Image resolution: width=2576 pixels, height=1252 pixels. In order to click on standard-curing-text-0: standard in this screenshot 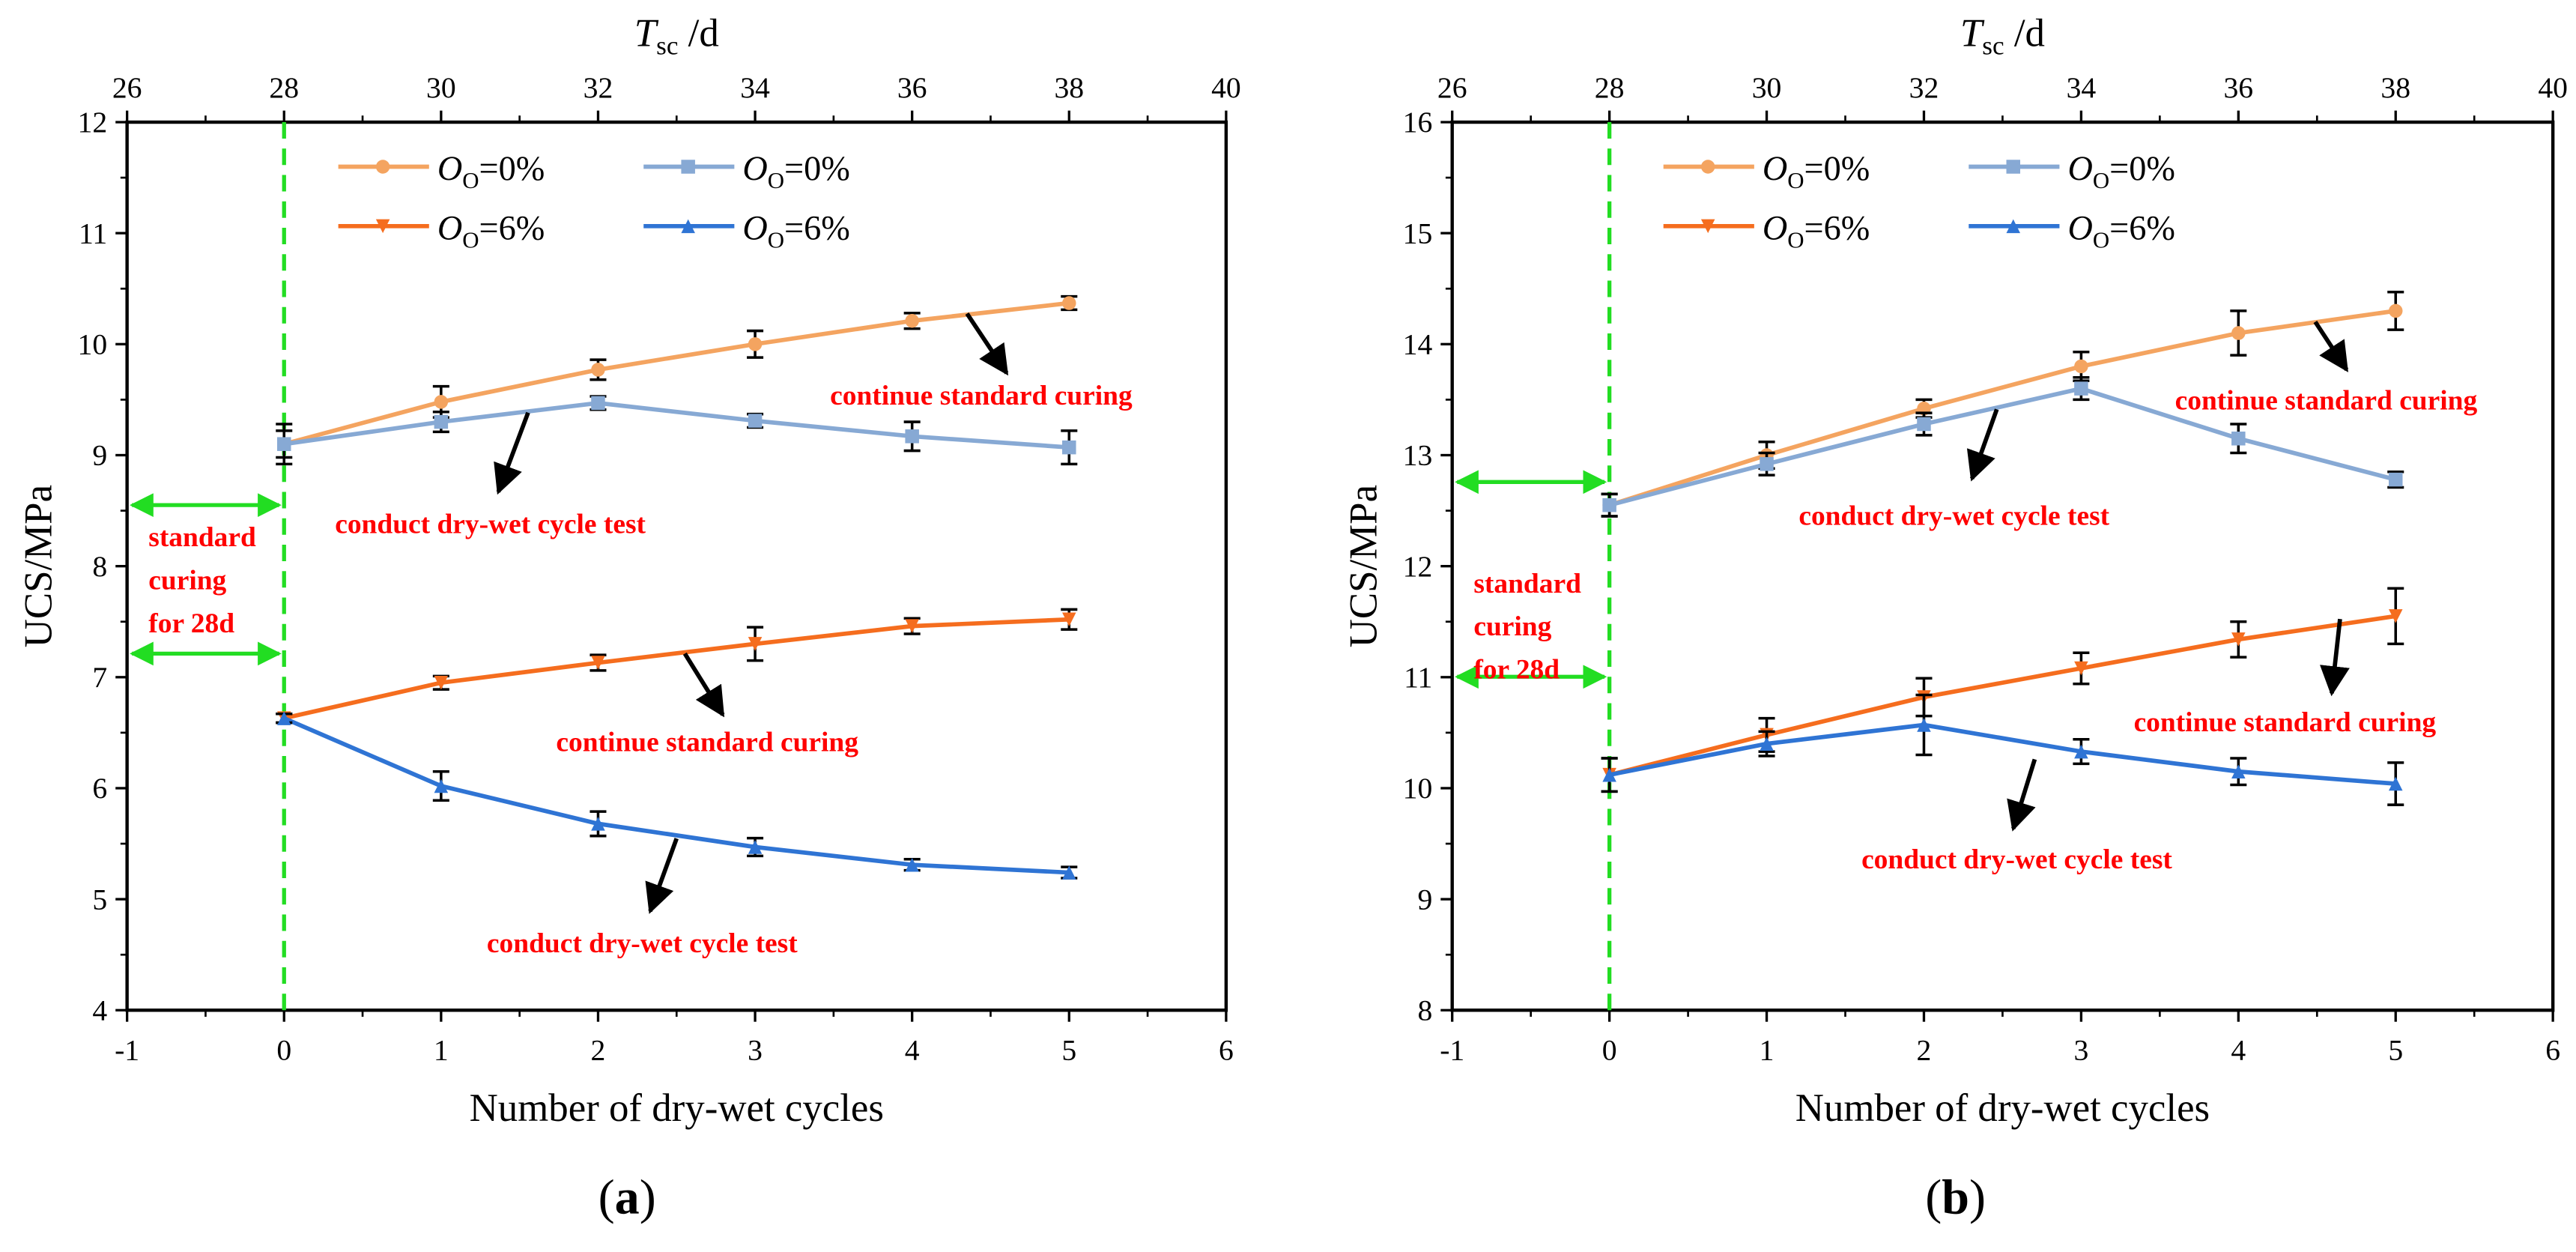, I will do `click(1527, 584)`.